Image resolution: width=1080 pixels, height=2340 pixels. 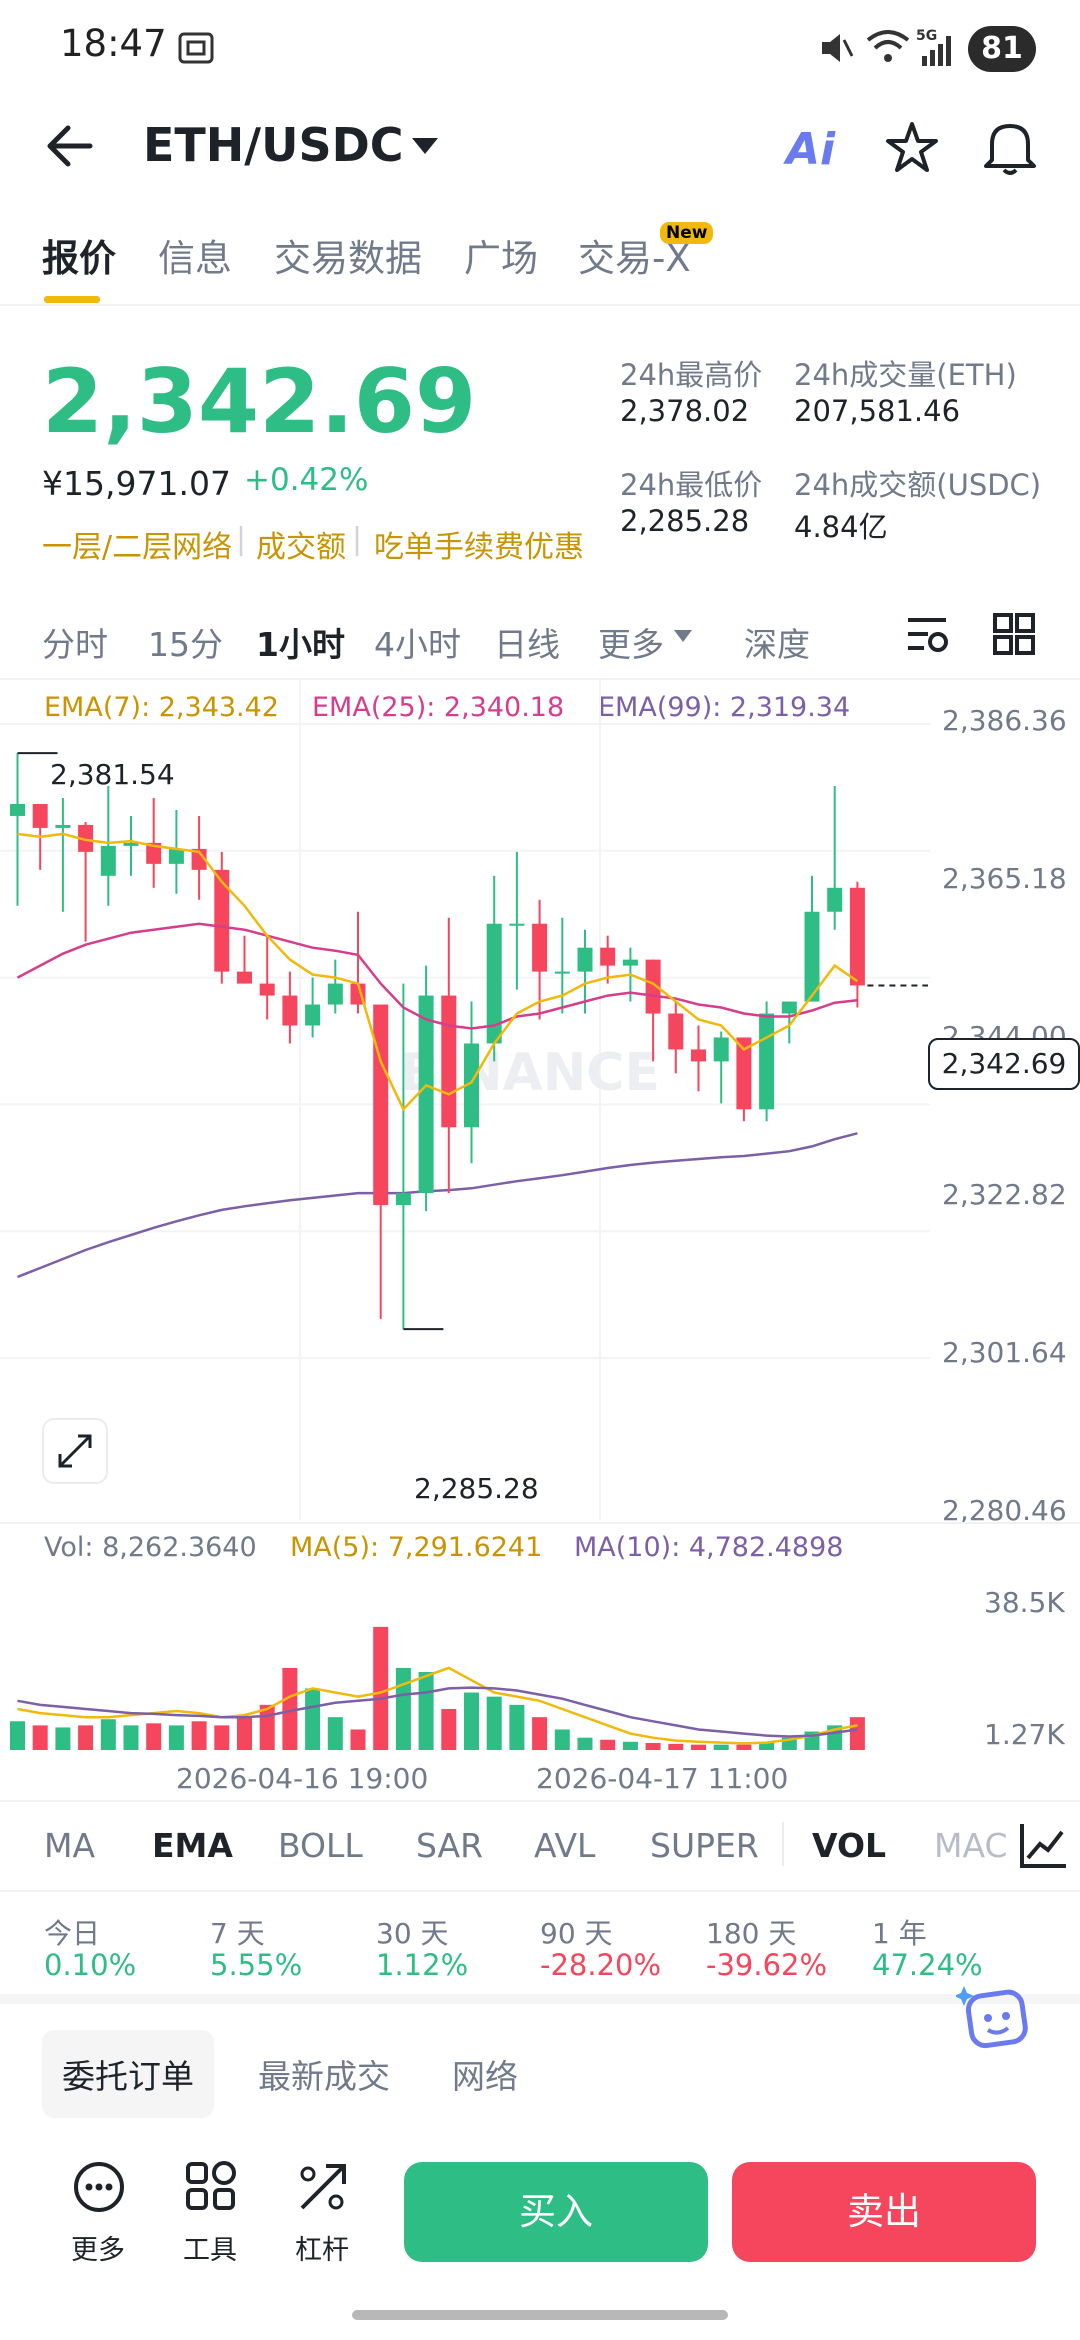 What do you see at coordinates (1044, 1846) in the screenshot?
I see `indicator-settings-button` at bounding box center [1044, 1846].